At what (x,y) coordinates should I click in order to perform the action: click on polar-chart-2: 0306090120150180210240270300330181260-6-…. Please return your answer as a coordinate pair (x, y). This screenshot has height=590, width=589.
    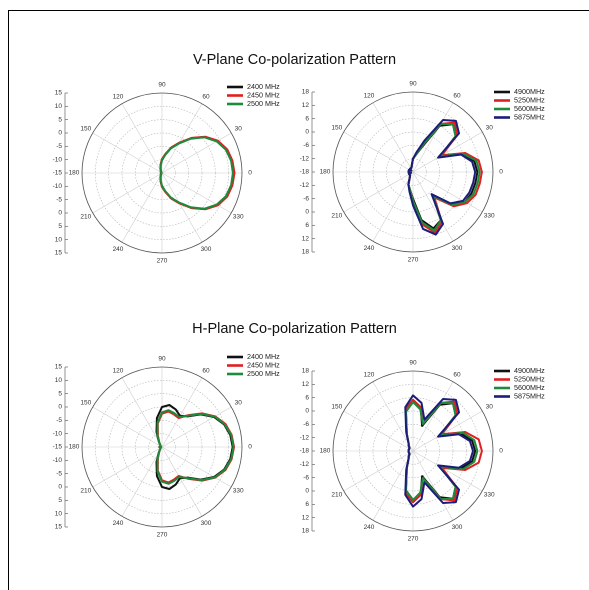
    Looking at the image, I should click on (423, 172).